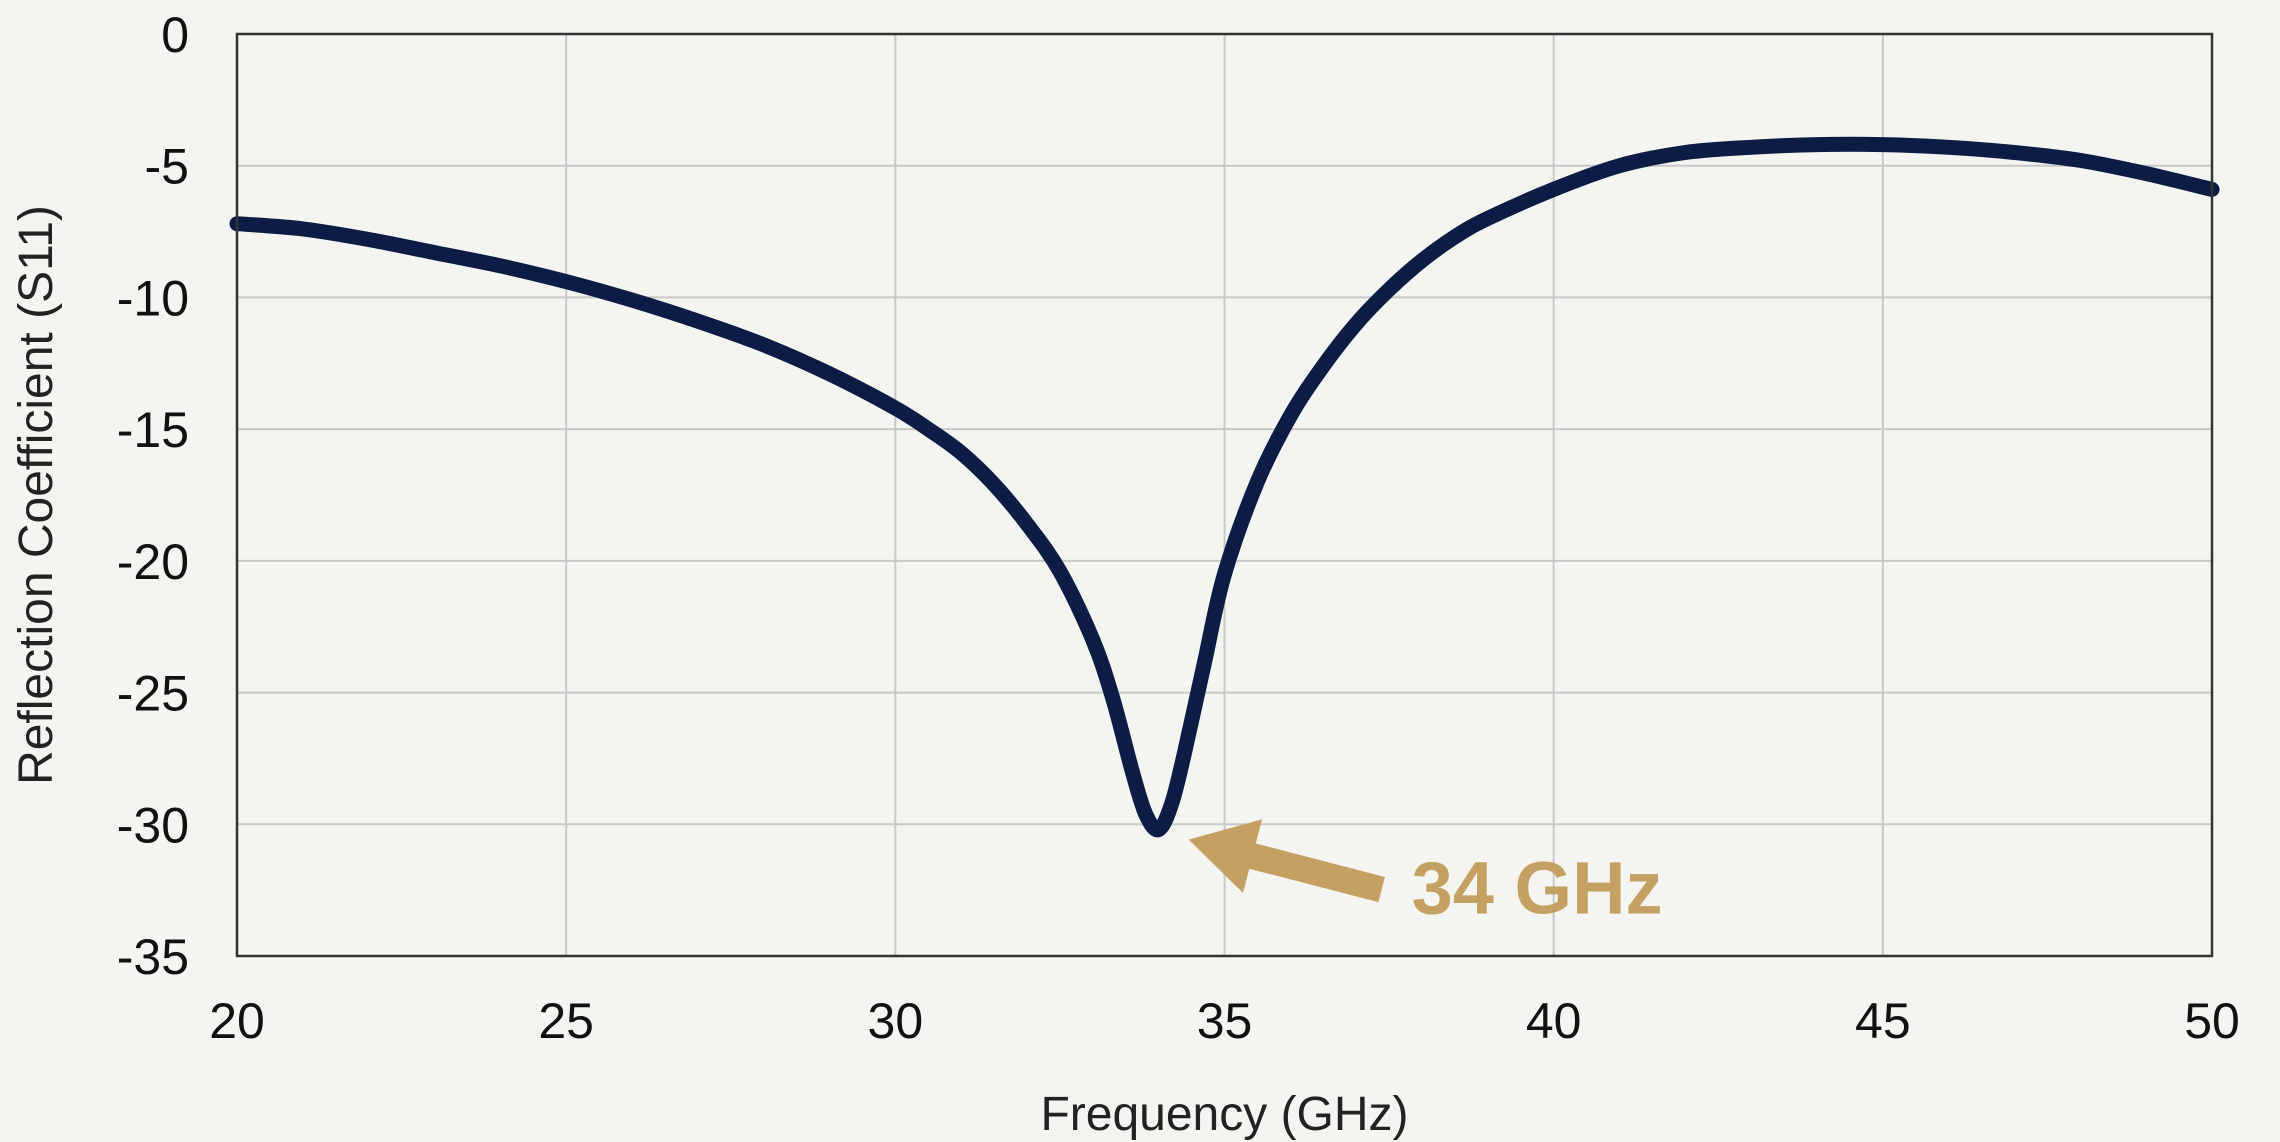 The image size is (2280, 1142). What do you see at coordinates (237, 1021) in the screenshot?
I see `x-tick-label: 20` at bounding box center [237, 1021].